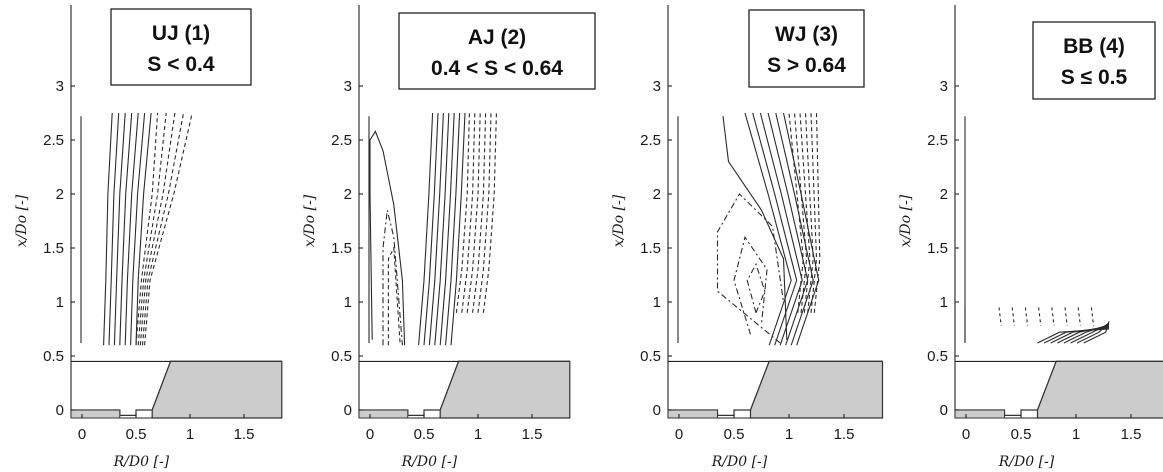  What do you see at coordinates (181, 33) in the screenshot?
I see `panel-title: UJ (1)` at bounding box center [181, 33].